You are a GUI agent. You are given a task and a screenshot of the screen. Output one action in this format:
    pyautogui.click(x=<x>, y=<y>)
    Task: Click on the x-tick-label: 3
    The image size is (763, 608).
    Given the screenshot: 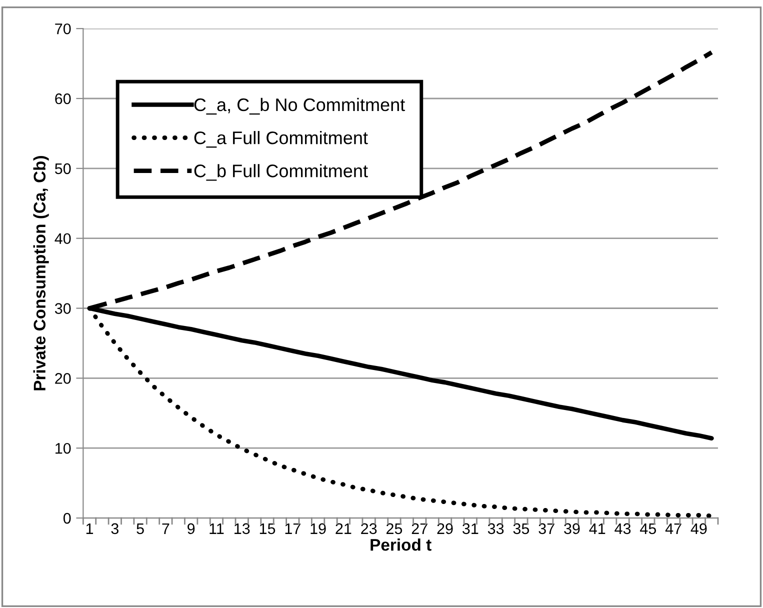 What is the action you would take?
    pyautogui.click(x=114, y=528)
    